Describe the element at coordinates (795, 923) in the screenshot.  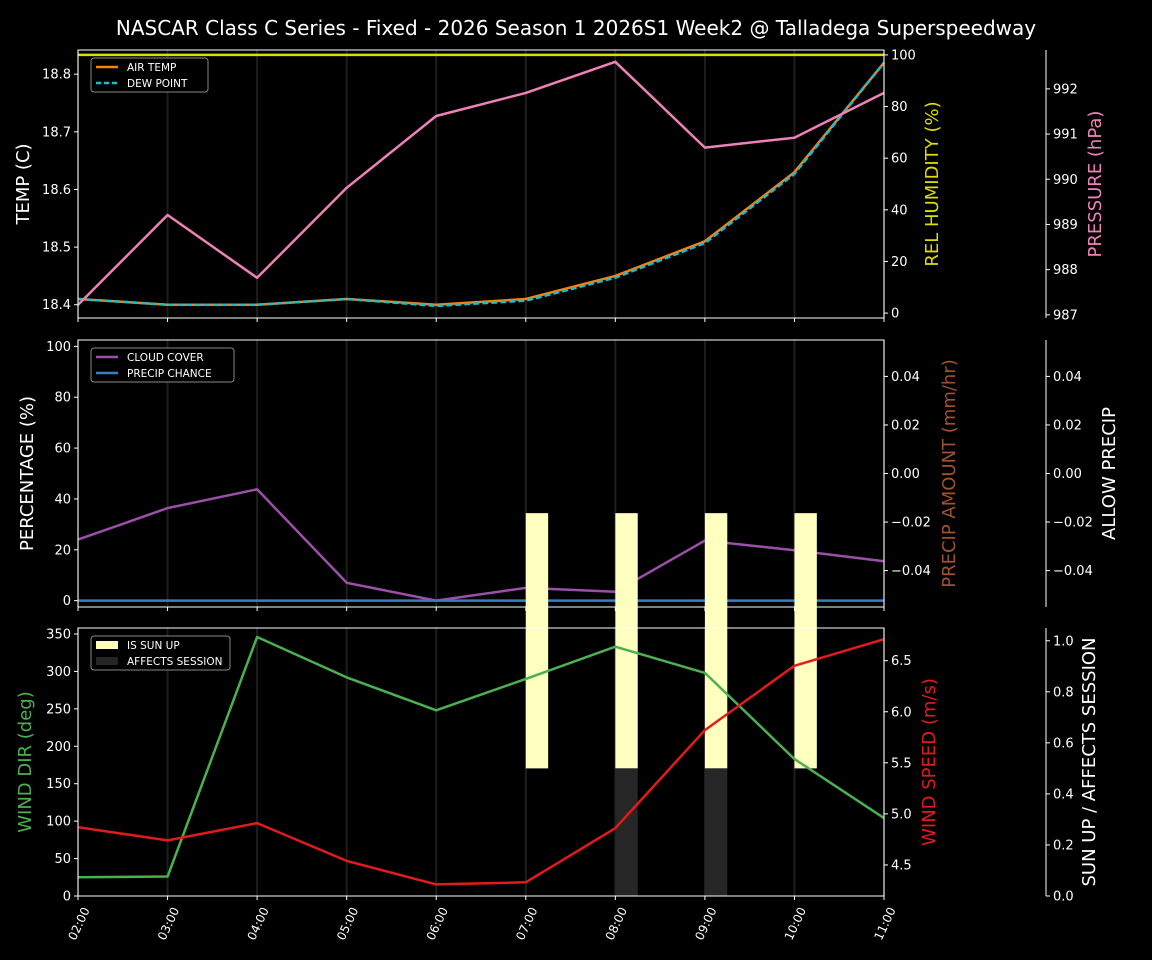
I see `x-tick-label: 10:00` at that location.